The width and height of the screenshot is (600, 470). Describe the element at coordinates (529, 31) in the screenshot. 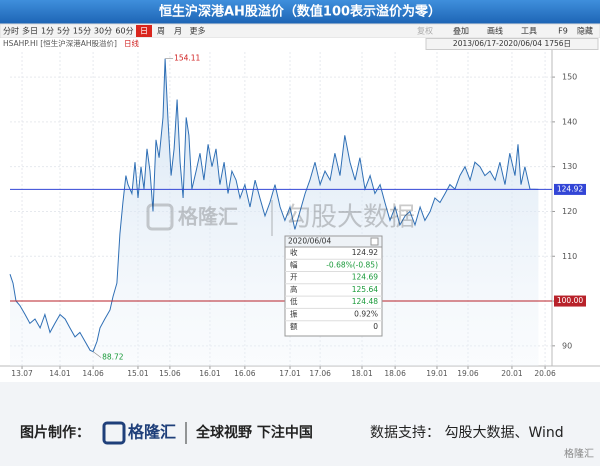

I see `toolbar-button: 工具` at that location.